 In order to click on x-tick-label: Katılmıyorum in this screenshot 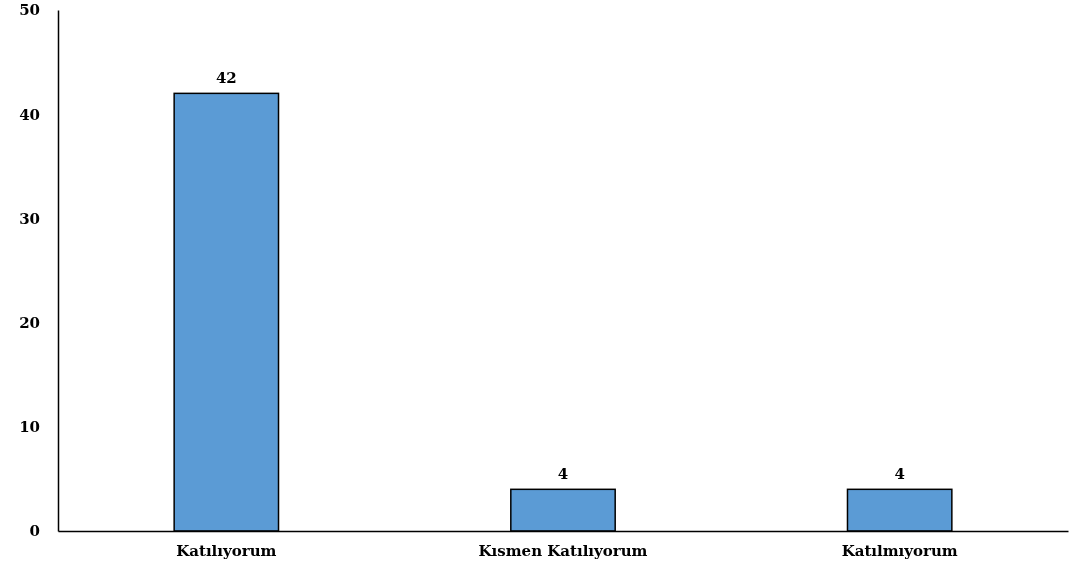, I will do `click(899, 550)`.